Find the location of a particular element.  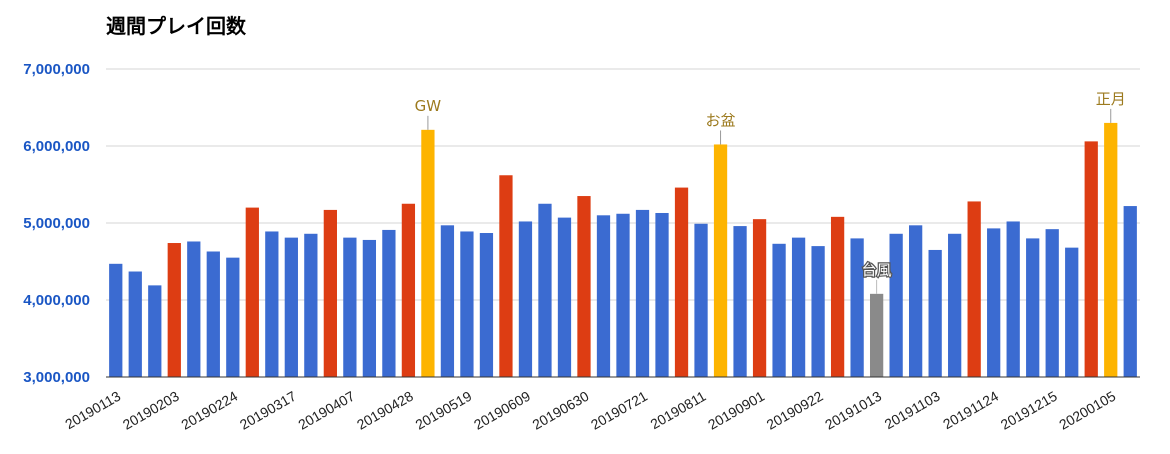

x-tick-label: 20190901 is located at coordinates (736, 410).